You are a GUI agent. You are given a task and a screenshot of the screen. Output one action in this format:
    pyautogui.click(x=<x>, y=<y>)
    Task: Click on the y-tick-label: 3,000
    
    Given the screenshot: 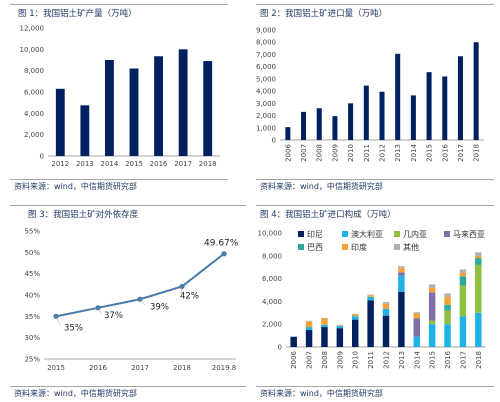 What is the action you would take?
    pyautogui.click(x=266, y=104)
    